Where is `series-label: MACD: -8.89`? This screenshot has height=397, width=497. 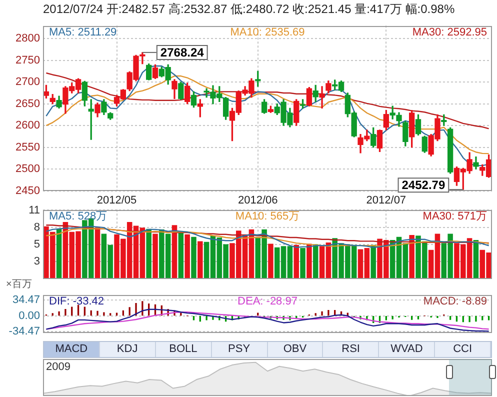
series-label: MACD: -8.89 is located at coordinates (455, 302).